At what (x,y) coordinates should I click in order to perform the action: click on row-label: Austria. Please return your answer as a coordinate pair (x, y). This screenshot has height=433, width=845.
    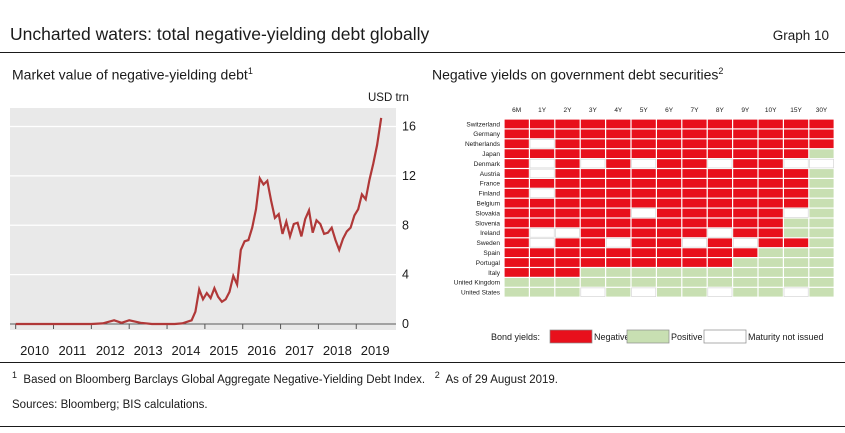
    Looking at the image, I should click on (490, 174).